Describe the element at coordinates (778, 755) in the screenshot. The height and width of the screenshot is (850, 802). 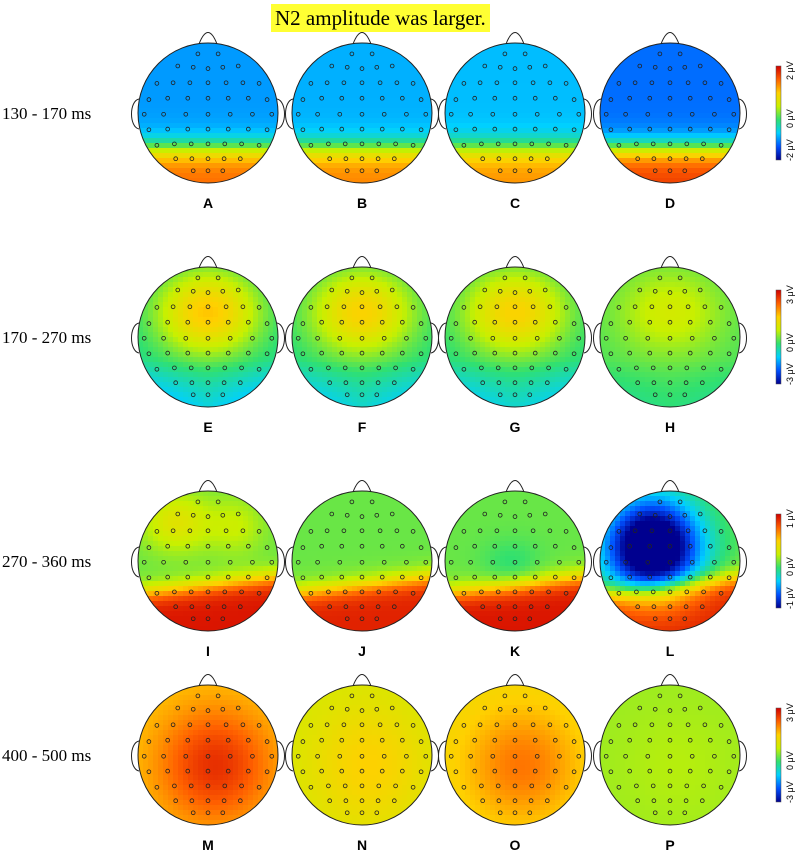
I see `color-scale-gradient` at that location.